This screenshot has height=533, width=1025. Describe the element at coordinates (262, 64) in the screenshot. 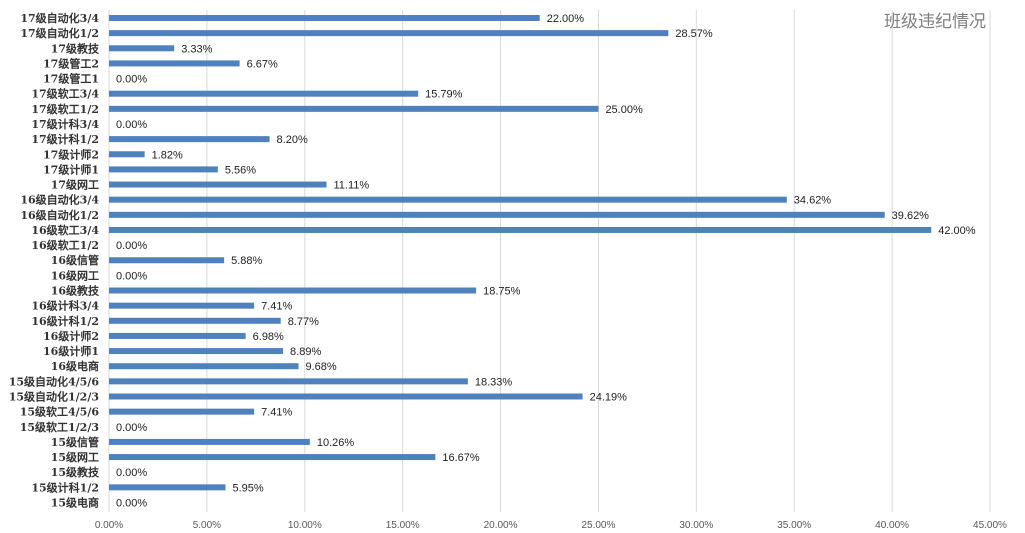

I see `value-label: 6.67%` at that location.